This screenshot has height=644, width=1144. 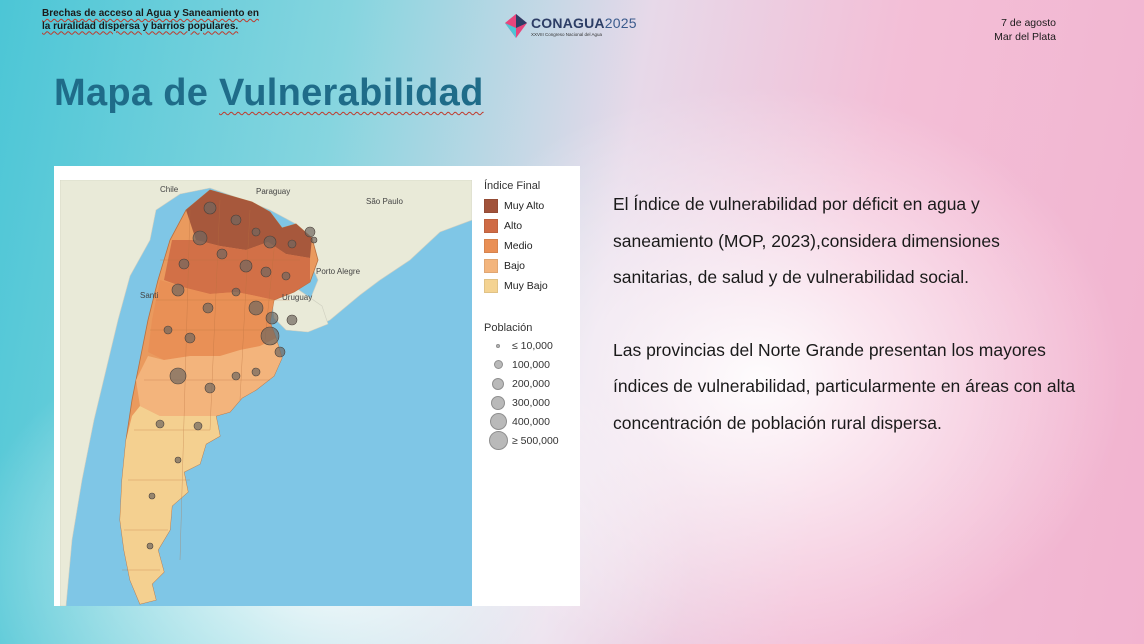 What do you see at coordinates (513, 226) in the screenshot?
I see `legend-label: Alto` at bounding box center [513, 226].